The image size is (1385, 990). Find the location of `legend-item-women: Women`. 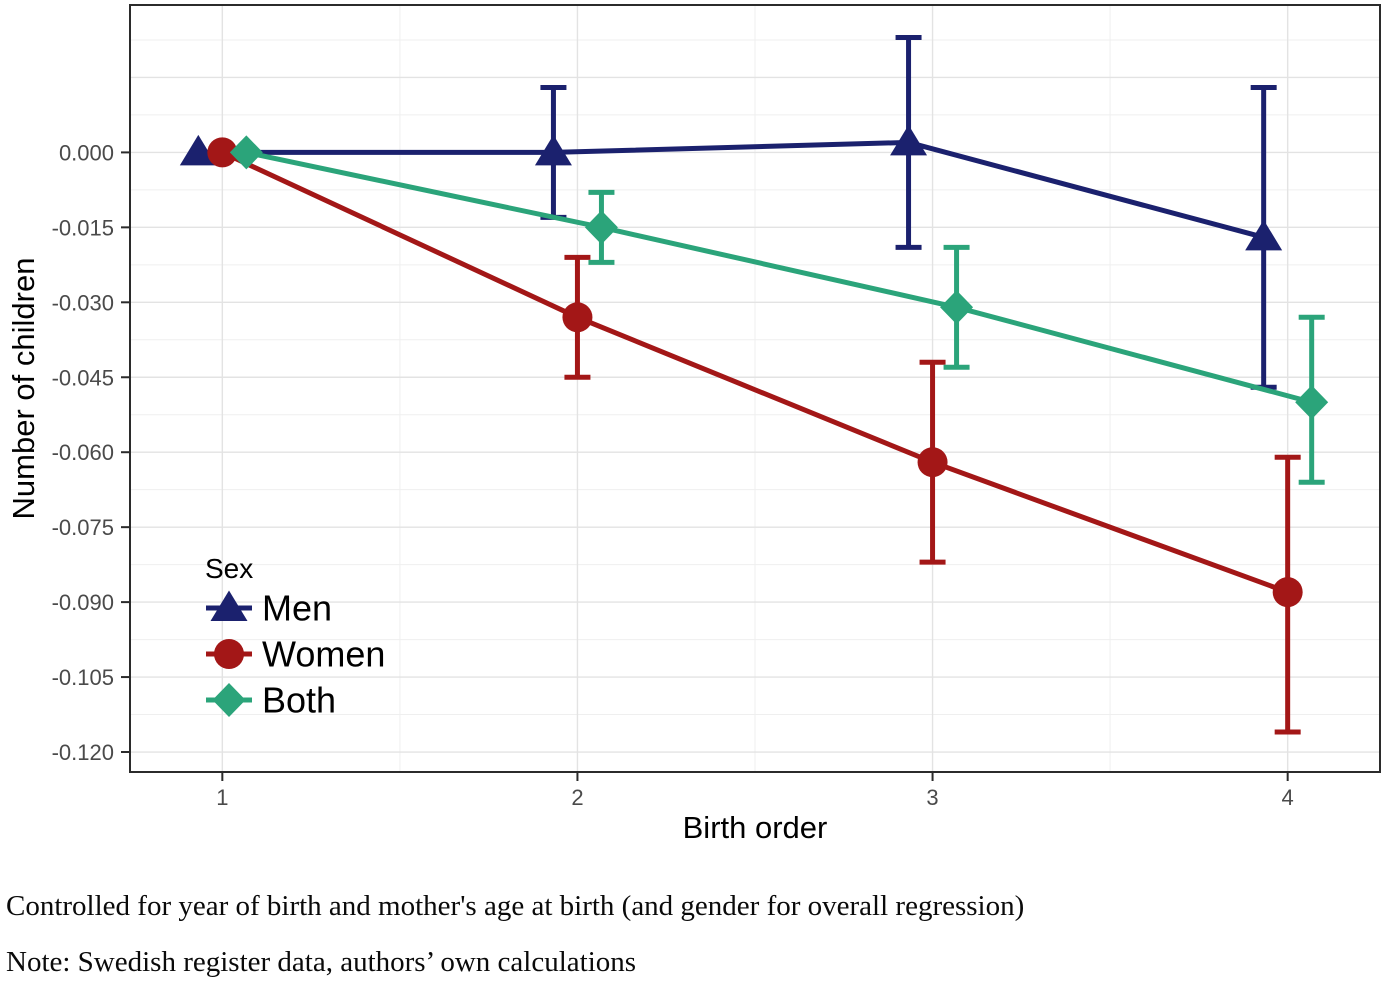

legend-item-women: Women is located at coordinates (295, 654).